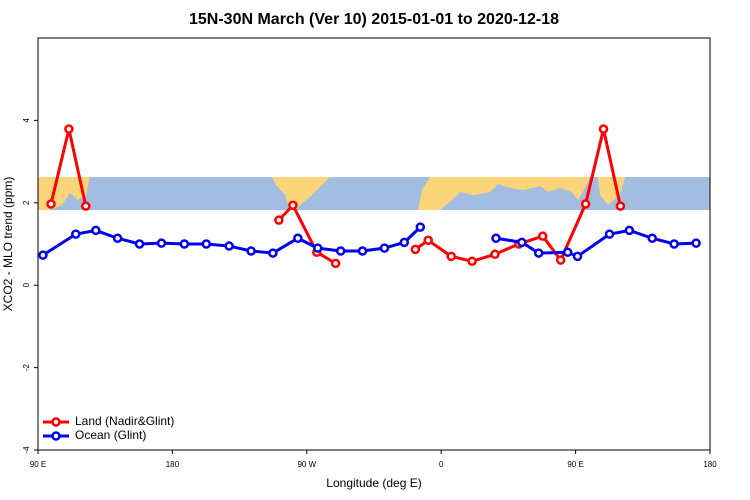  I want to click on ocean-band, so click(374, 193).